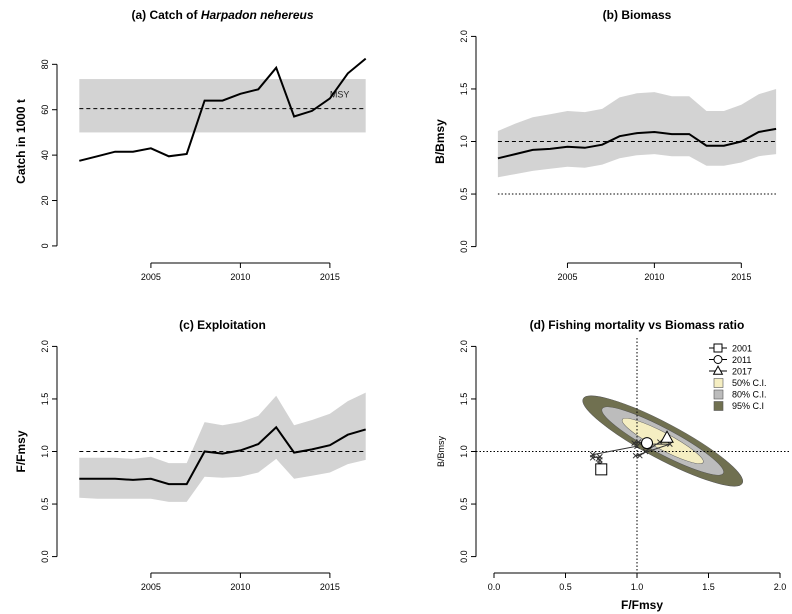 This screenshot has height=614, width=792. What do you see at coordinates (601, 469) in the screenshot?
I see `point-2001` at bounding box center [601, 469].